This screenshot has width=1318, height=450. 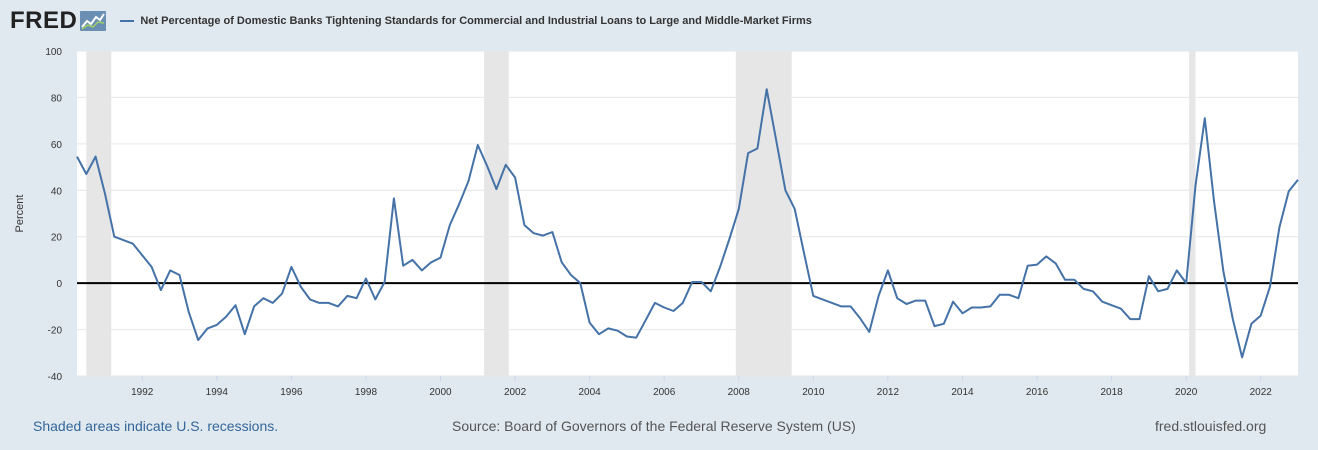 I want to click on x-tick-label: 1998, so click(x=366, y=392).